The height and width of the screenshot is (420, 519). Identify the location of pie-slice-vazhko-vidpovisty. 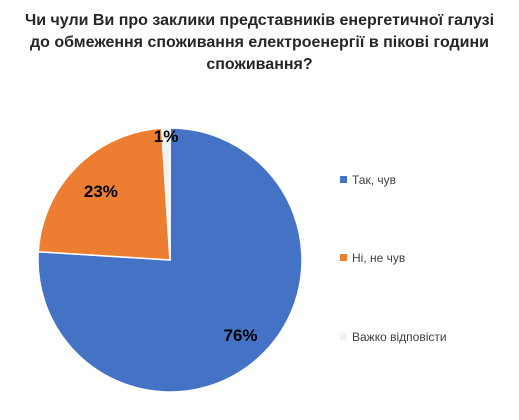
(165, 194).